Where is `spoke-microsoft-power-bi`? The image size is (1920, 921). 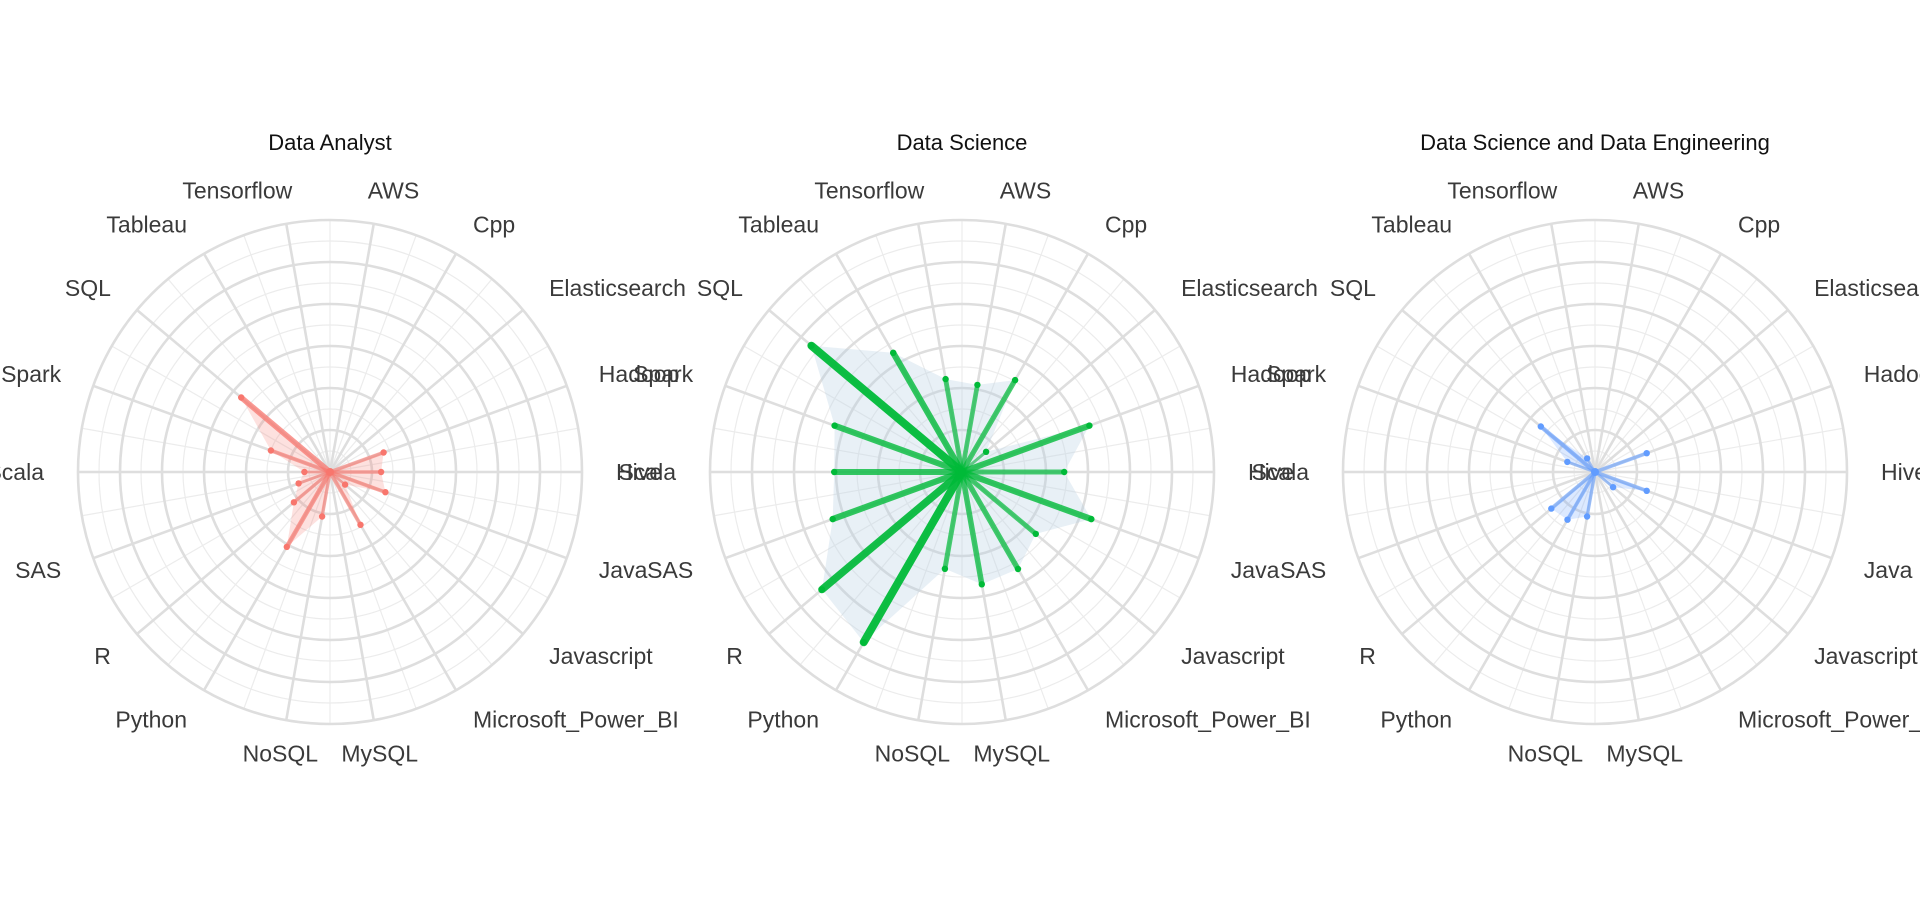 spoke-microsoft-power-bi is located at coordinates (1658, 581).